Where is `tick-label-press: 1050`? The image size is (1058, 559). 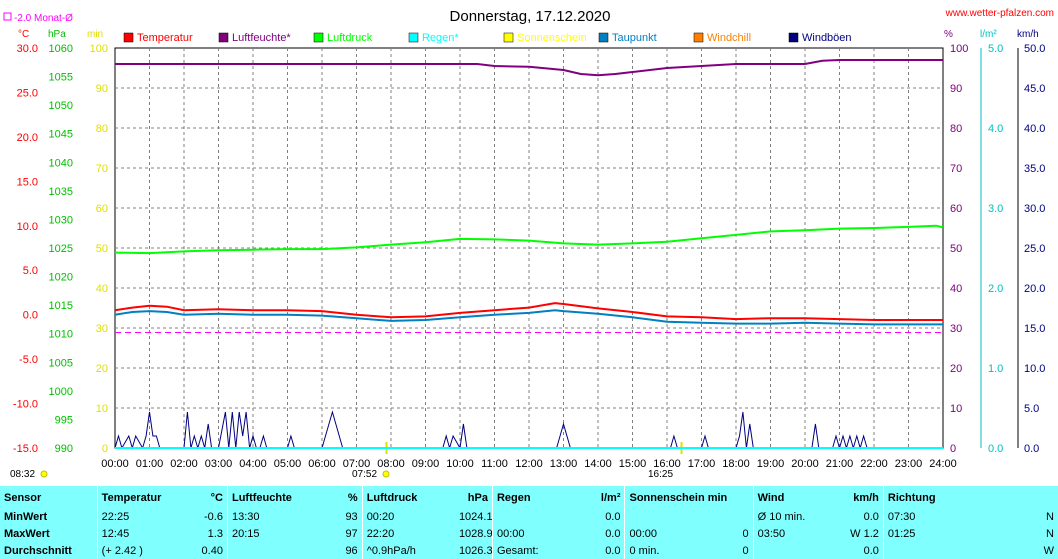
tick-label-press: 1050 is located at coordinates (61, 106).